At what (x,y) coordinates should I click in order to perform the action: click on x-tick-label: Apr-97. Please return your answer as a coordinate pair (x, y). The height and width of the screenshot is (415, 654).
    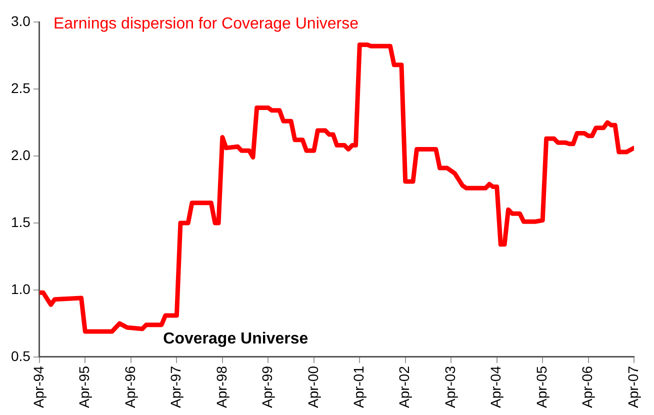
    Looking at the image, I should click on (176, 387).